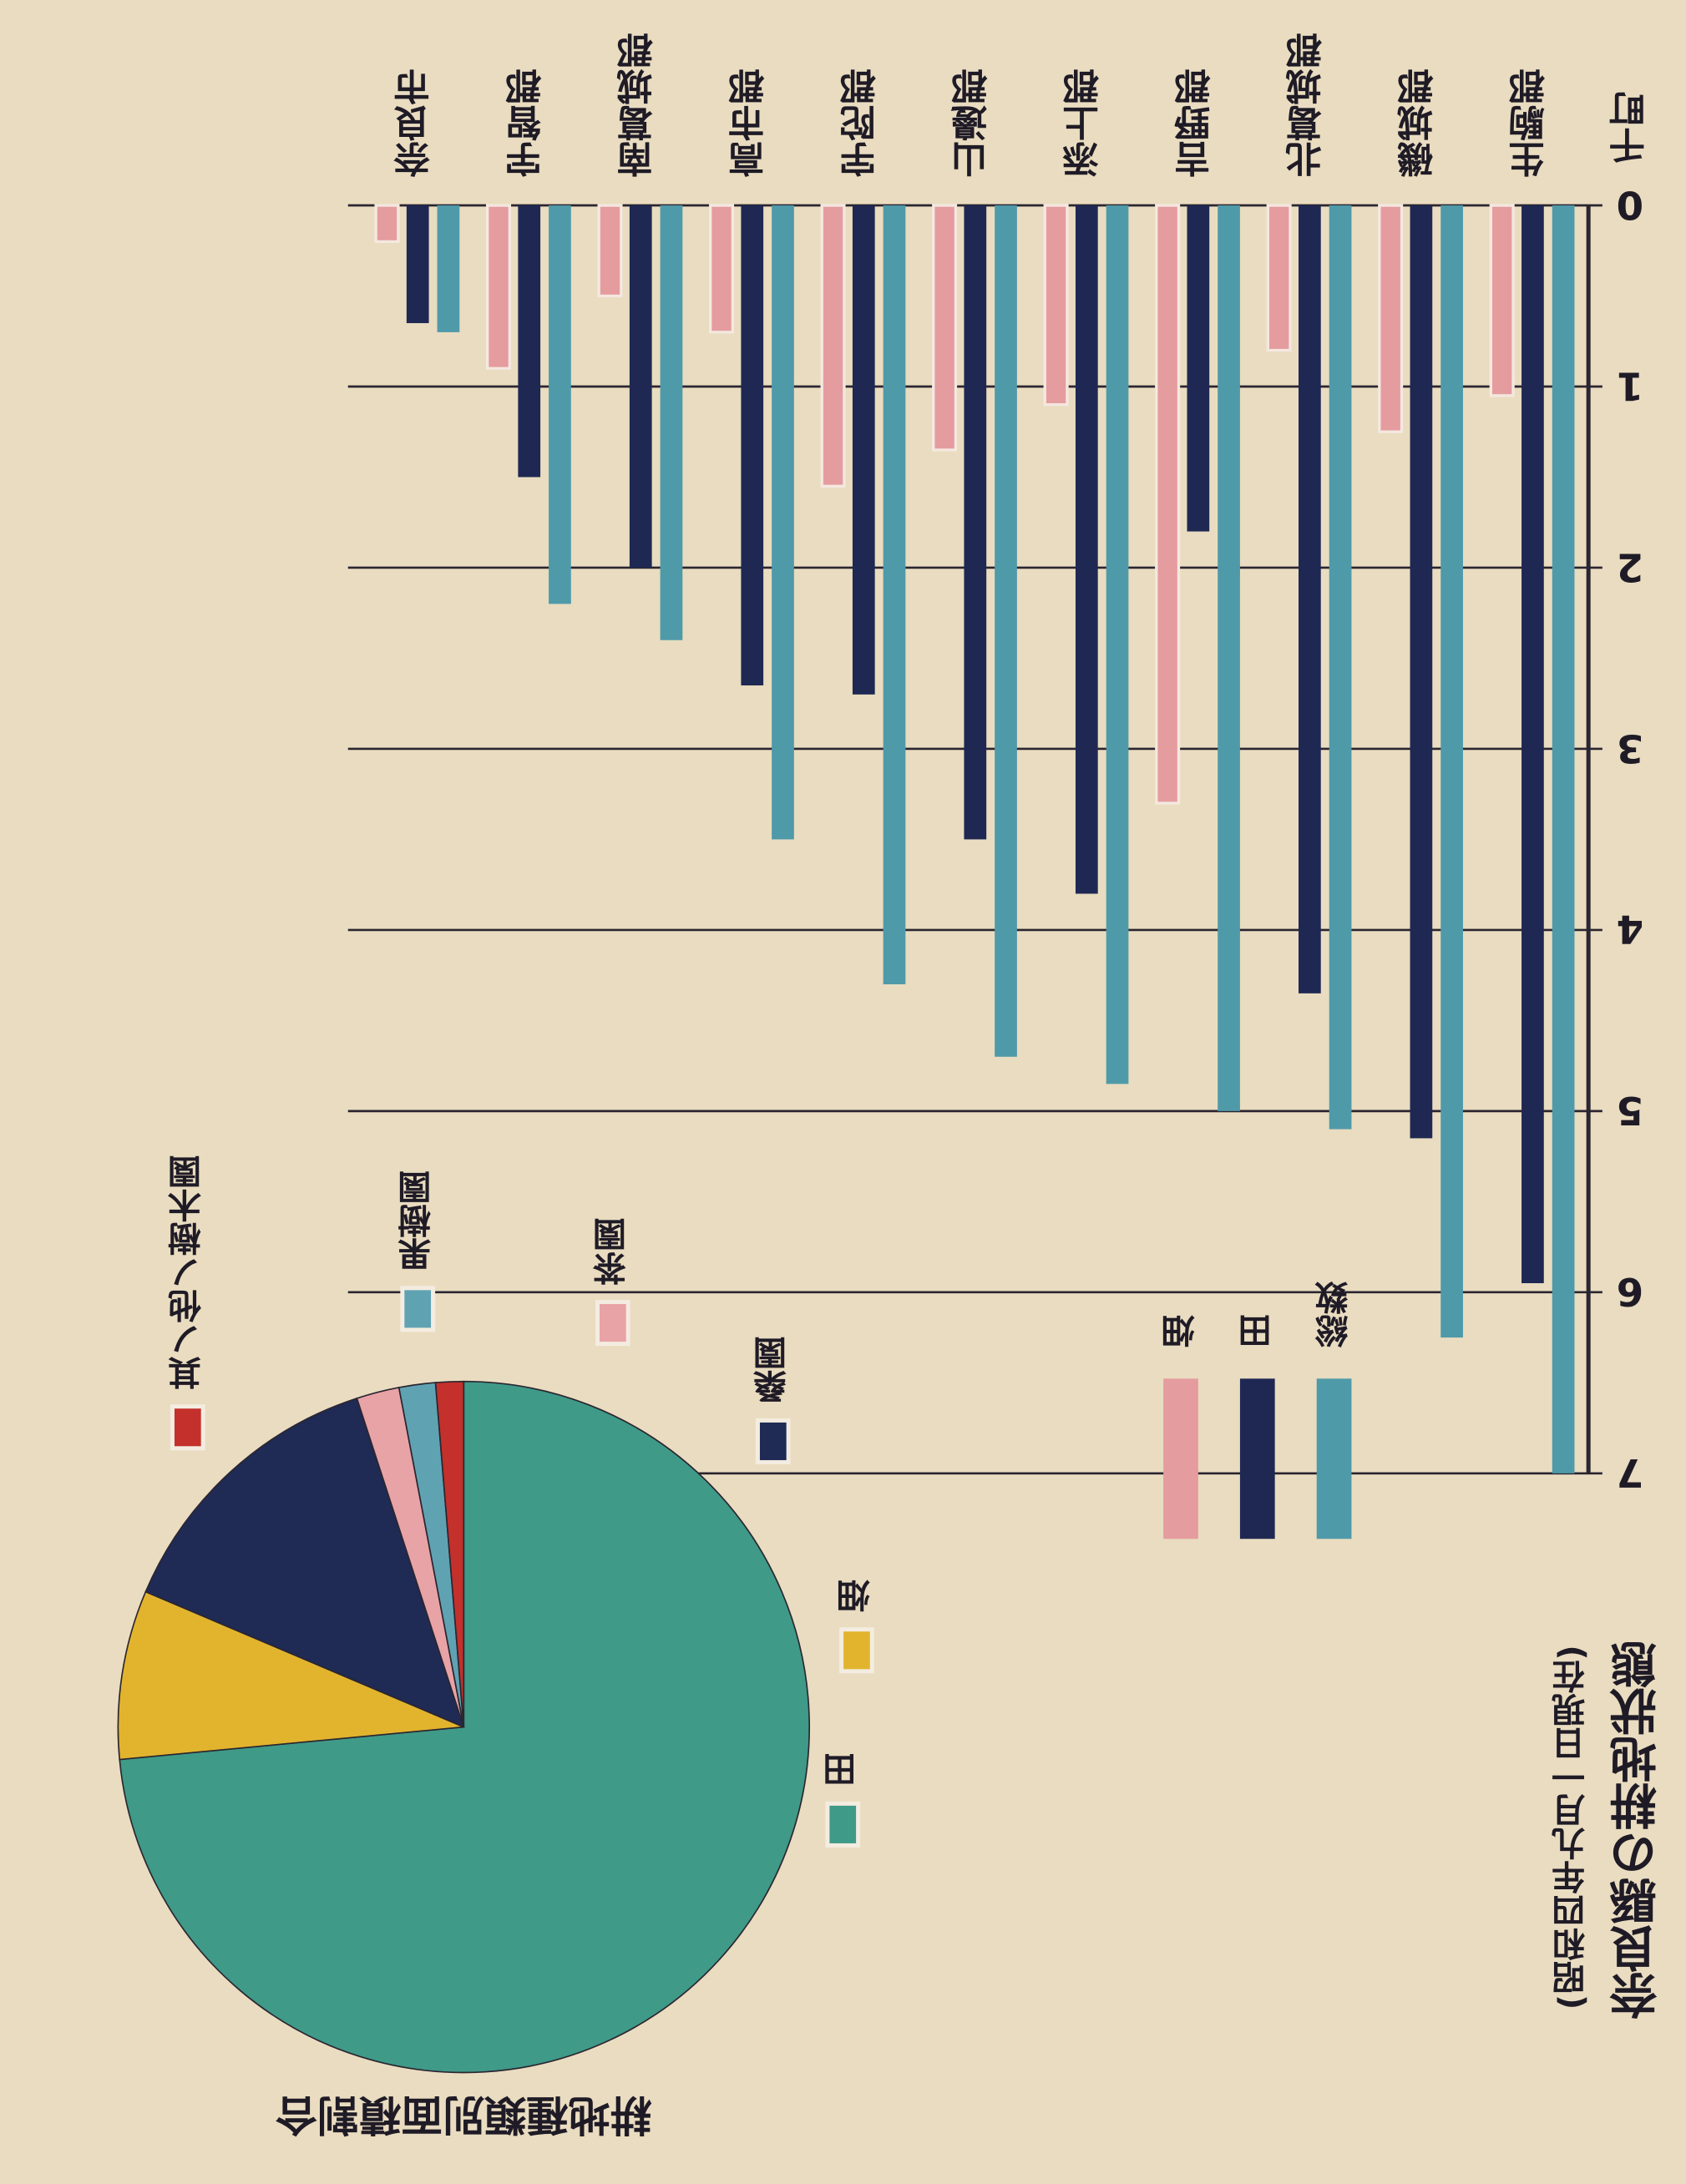 This screenshot has height=2184, width=1686. What do you see at coordinates (1083, 122) in the screenshot?
I see `x-tick-label: 添上郡` at bounding box center [1083, 122].